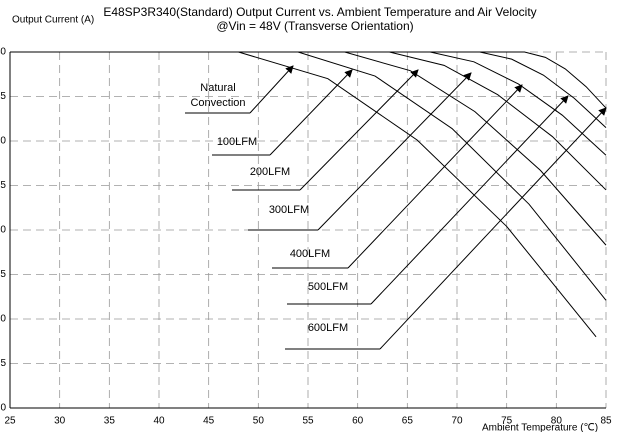  Describe the element at coordinates (540, 427) in the screenshot. I see `x-axis-label: Ambient Temperature (℃)` at that location.